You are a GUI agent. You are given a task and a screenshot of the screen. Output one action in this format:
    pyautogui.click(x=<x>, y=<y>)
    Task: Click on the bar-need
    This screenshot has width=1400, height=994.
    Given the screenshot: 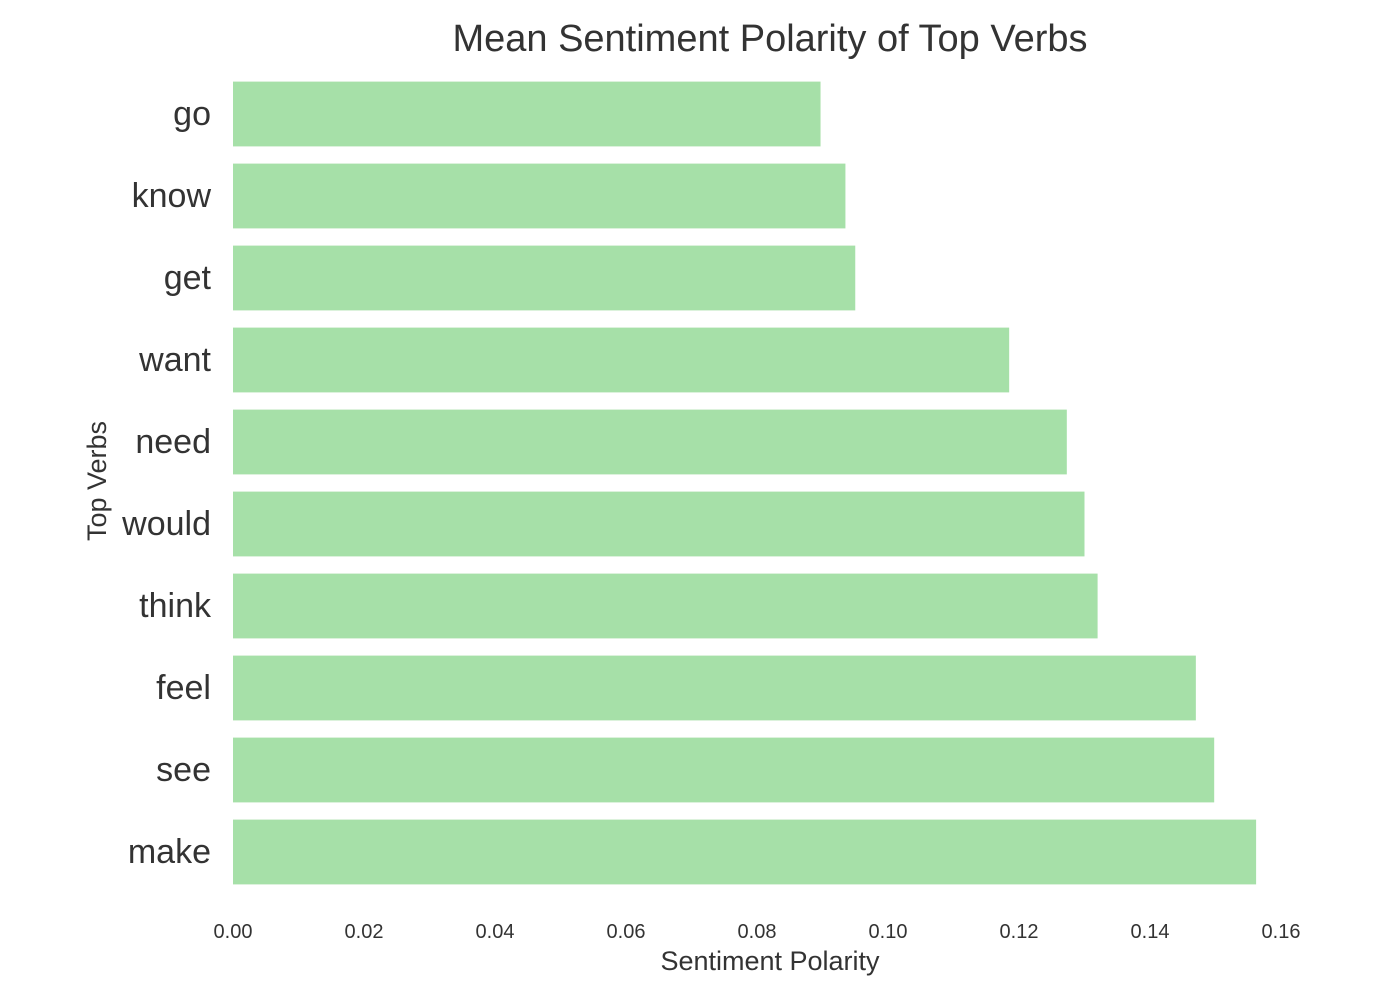 What is the action you would take?
    pyautogui.click(x=650, y=442)
    